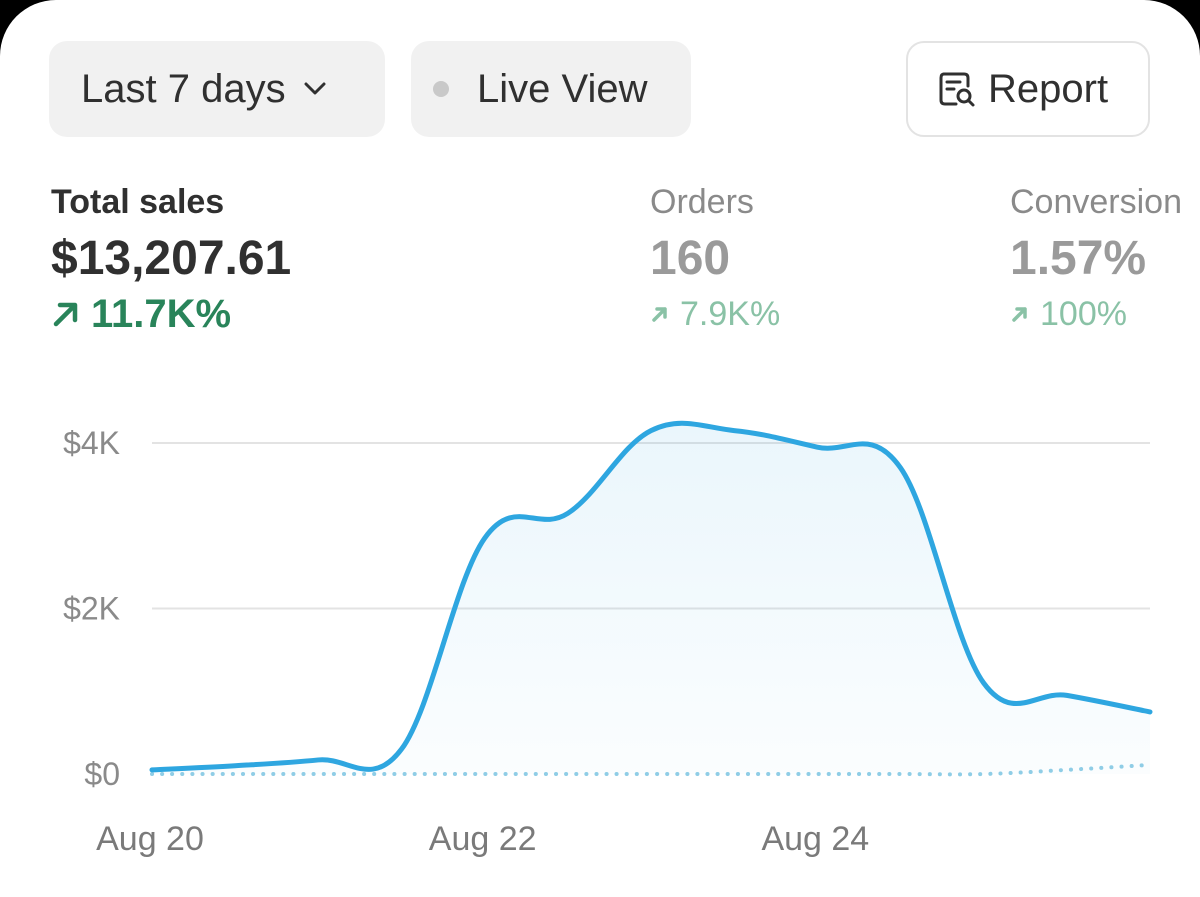  I want to click on metric-delta-value: 7.9K%, so click(730, 314).